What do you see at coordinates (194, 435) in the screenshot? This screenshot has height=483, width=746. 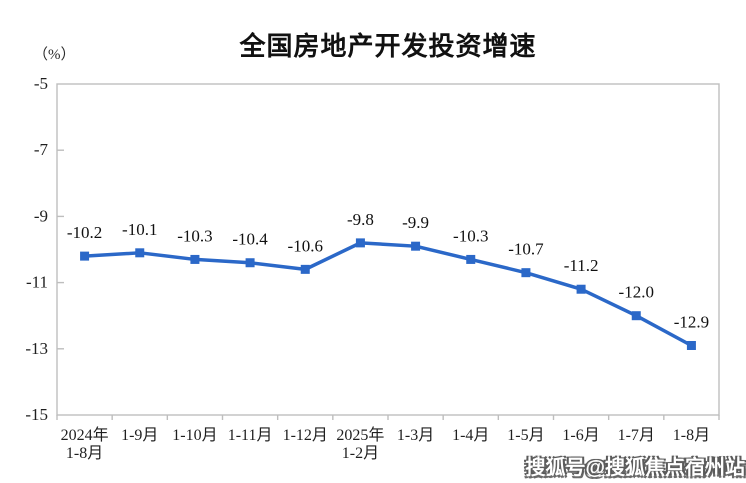 I see `x-axis-tick-label: 1-10月` at bounding box center [194, 435].